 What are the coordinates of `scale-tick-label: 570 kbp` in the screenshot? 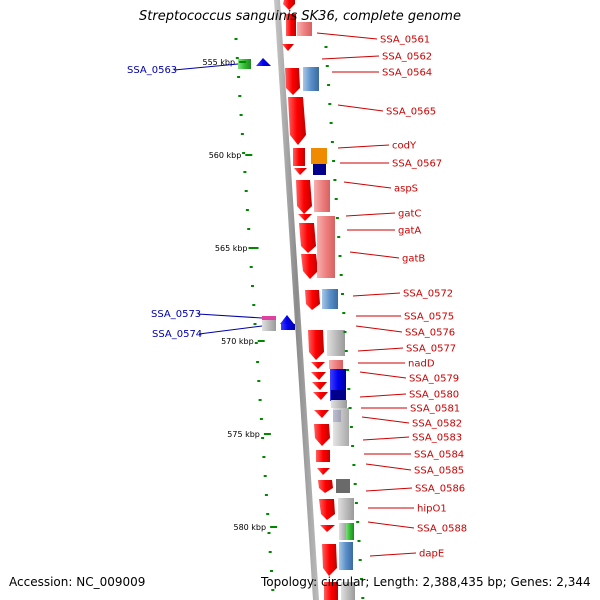 It's located at (237, 341).